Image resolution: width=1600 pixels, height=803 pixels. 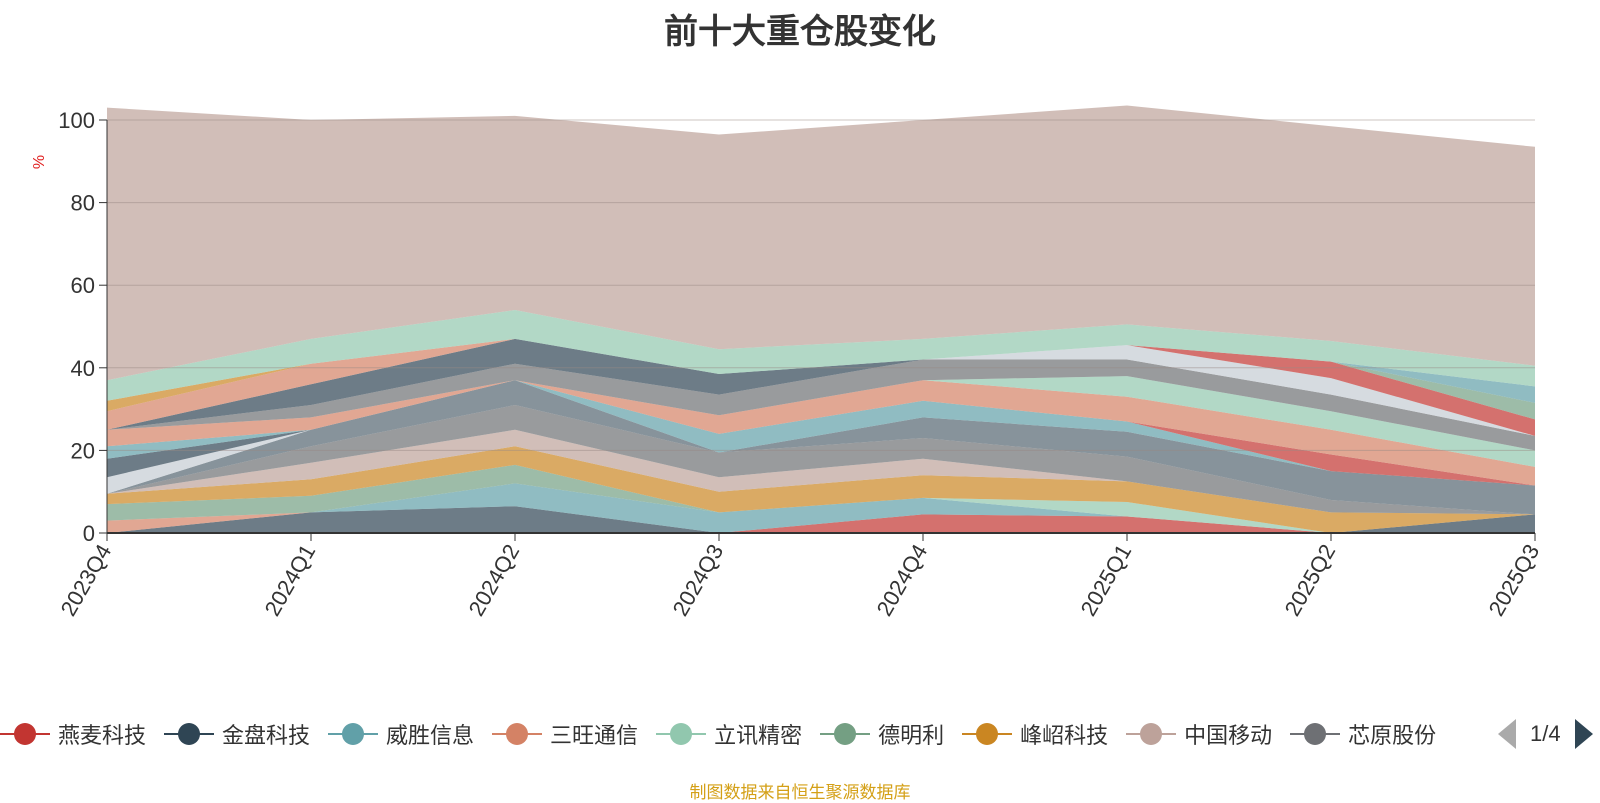 I want to click on y-axis-label: %, so click(x=39, y=162).